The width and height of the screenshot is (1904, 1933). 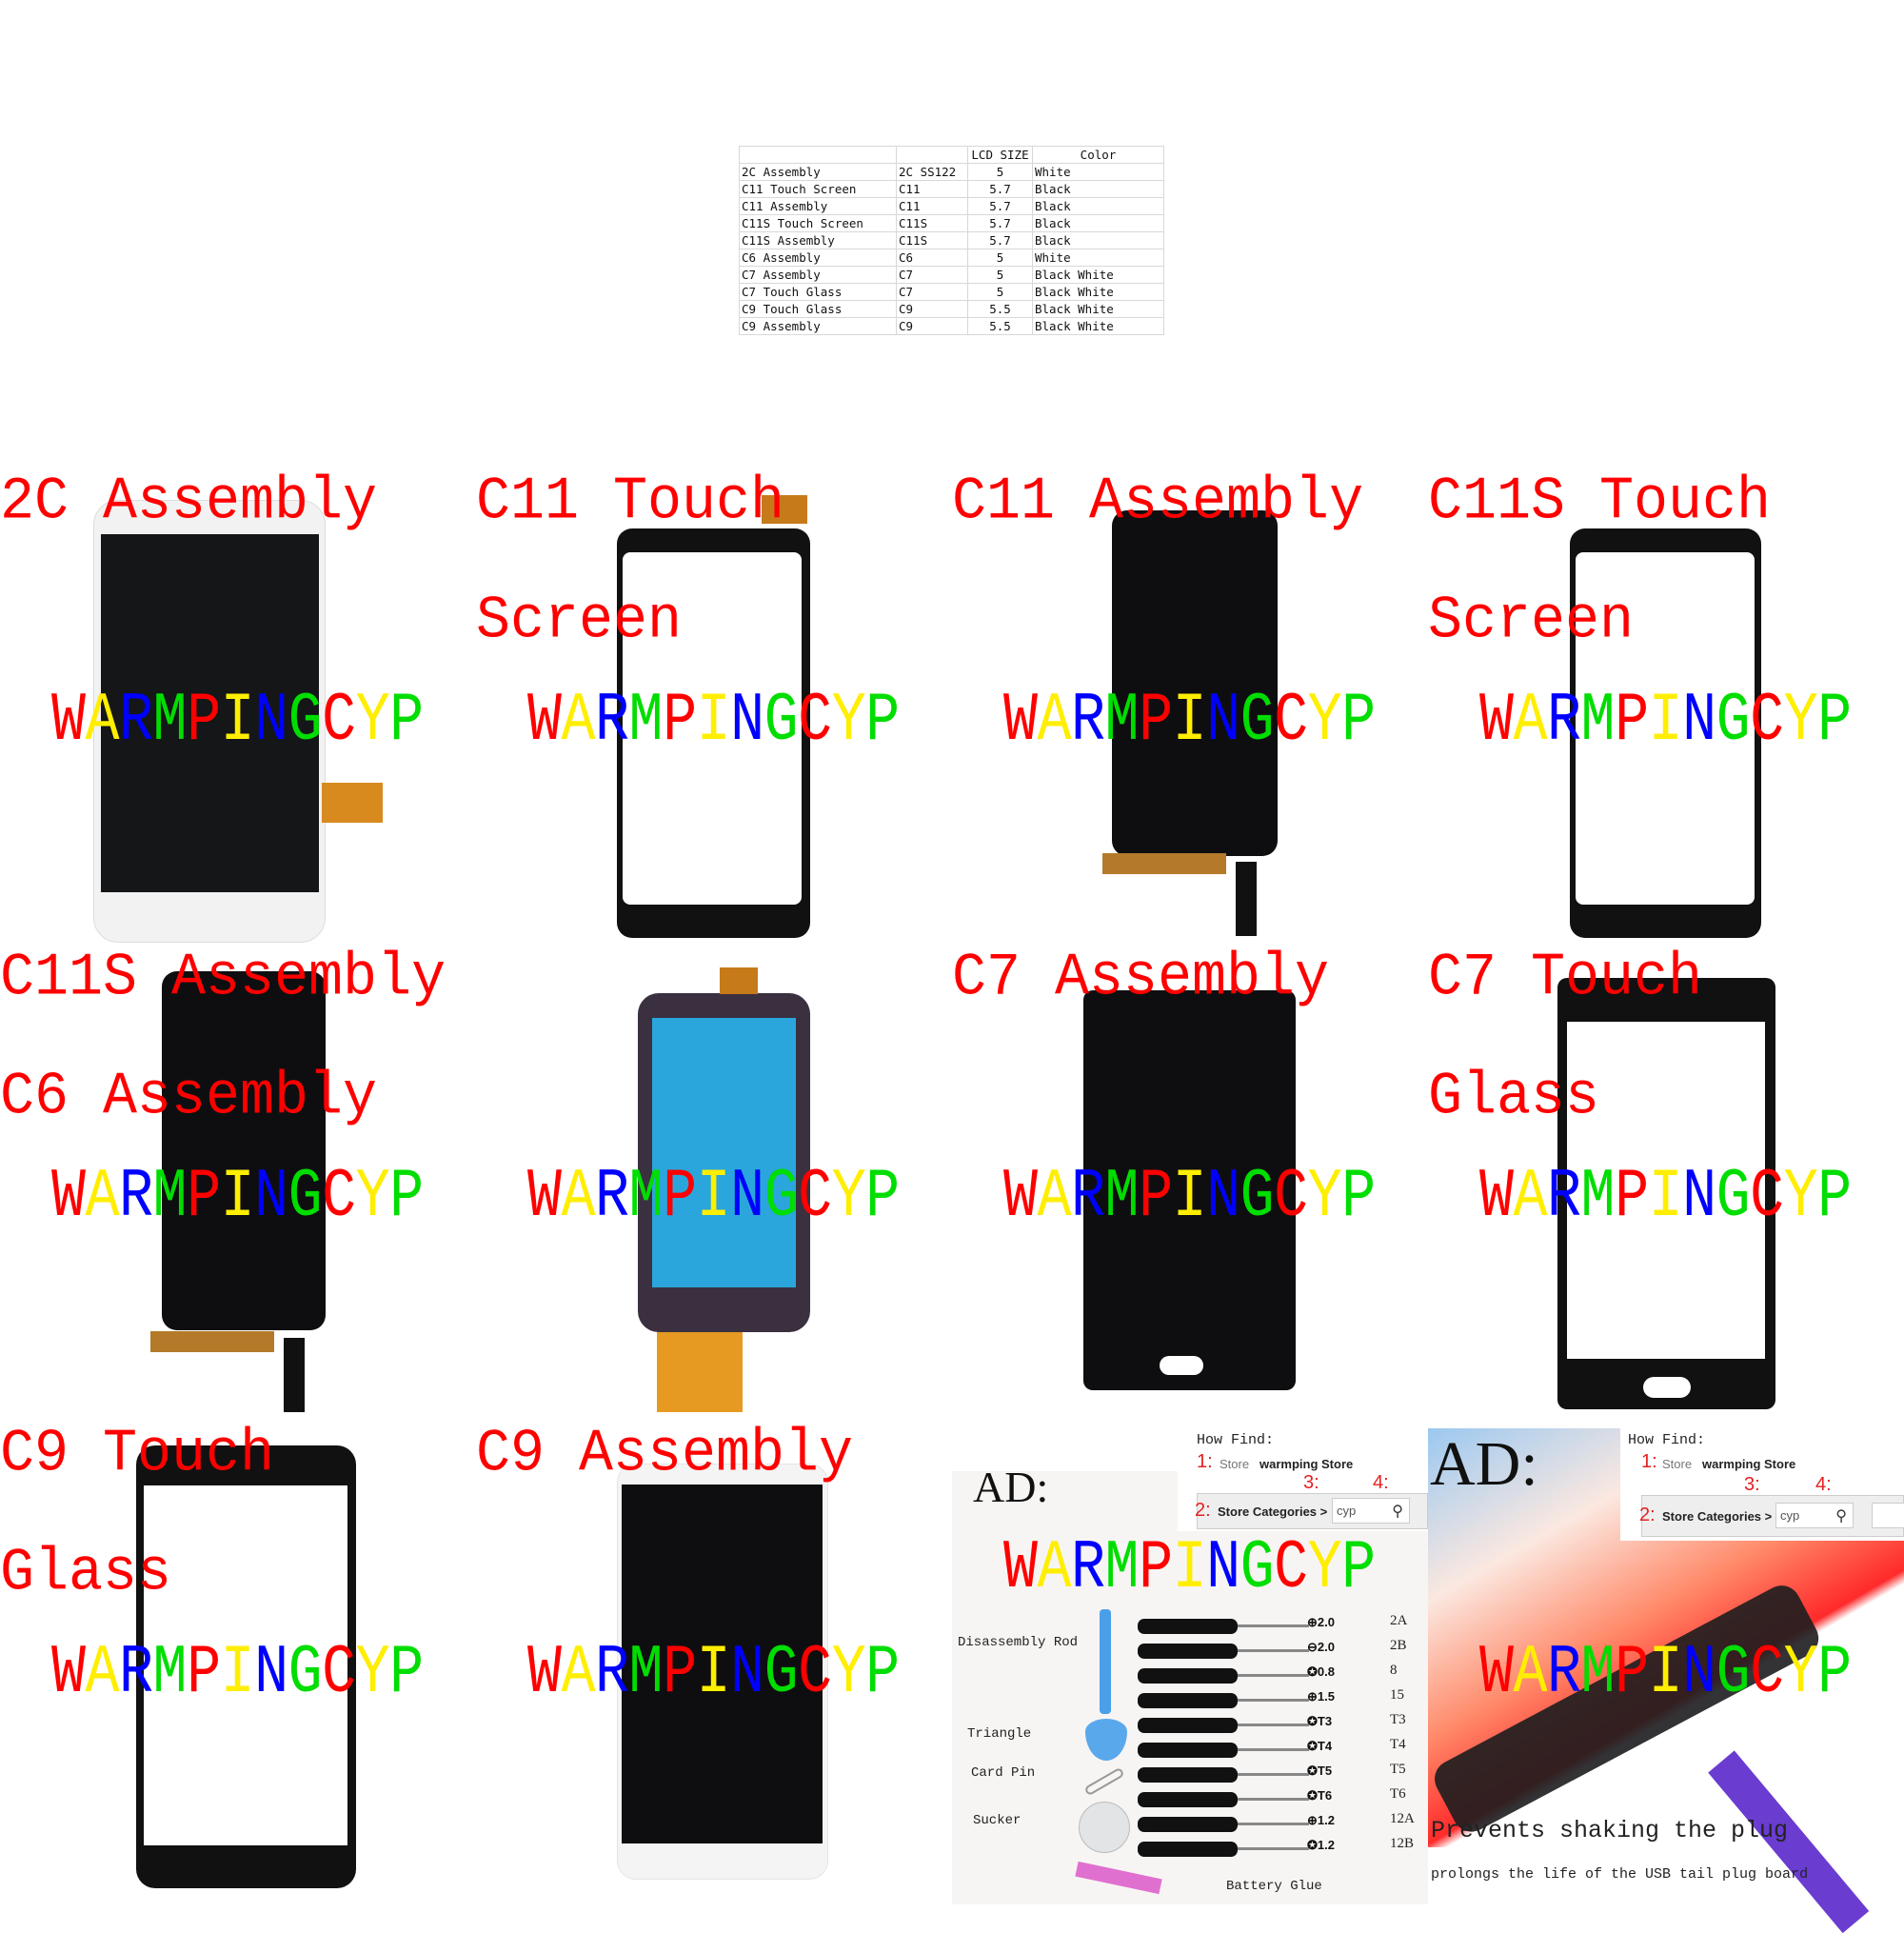 What do you see at coordinates (1514, 1098) in the screenshot?
I see `label-c7-touch-line2: Glass` at bounding box center [1514, 1098].